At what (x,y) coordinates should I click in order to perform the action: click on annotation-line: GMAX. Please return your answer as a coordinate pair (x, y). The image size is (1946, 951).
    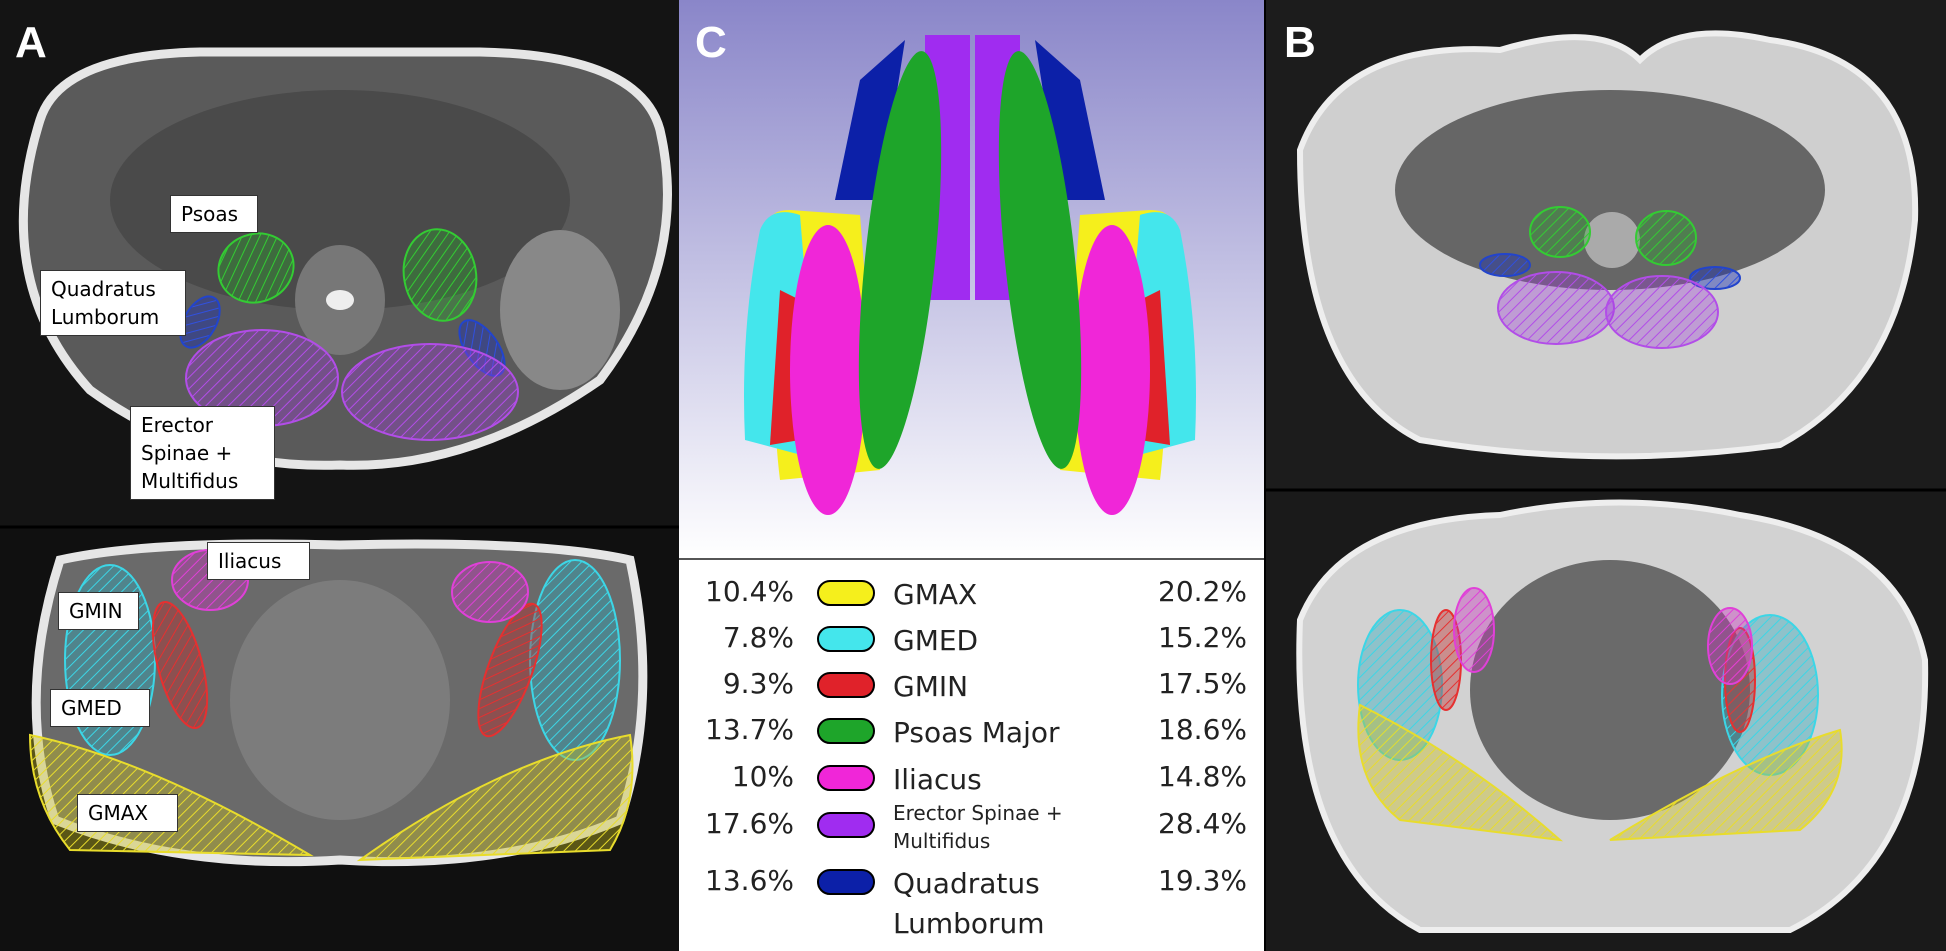
    Looking at the image, I should click on (118, 813).